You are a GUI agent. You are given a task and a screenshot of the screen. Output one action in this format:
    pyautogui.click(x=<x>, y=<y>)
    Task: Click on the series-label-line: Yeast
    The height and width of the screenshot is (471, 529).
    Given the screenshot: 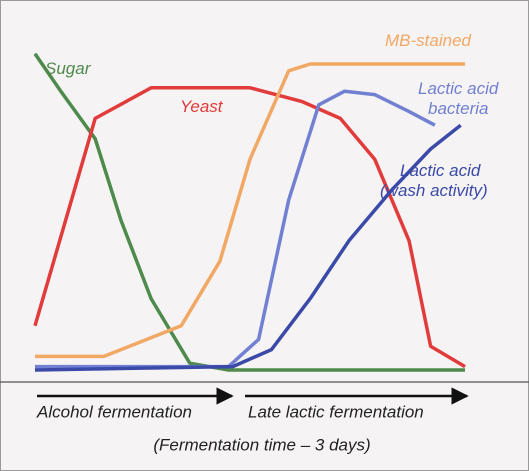 What is the action you would take?
    pyautogui.click(x=202, y=106)
    